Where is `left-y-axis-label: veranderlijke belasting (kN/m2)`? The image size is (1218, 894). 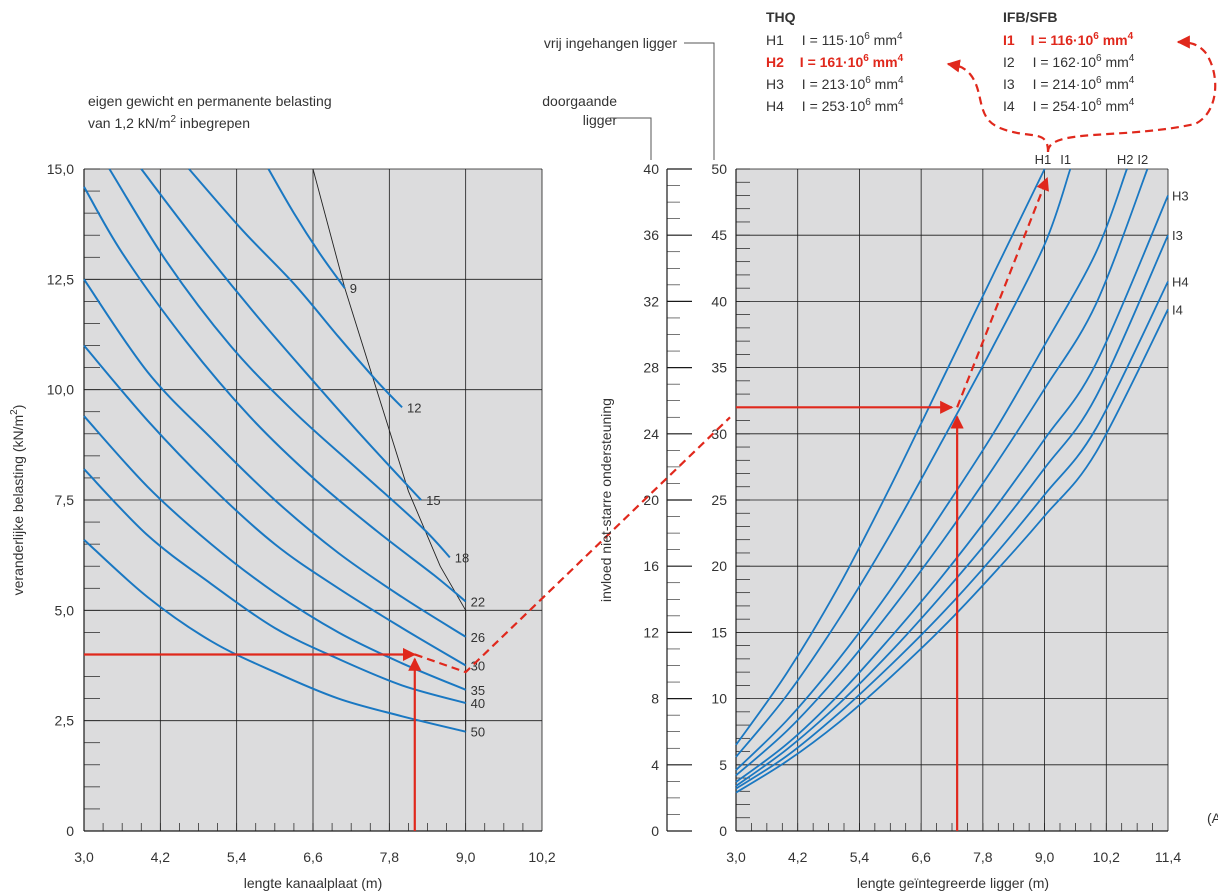
left-y-axis-label: veranderlijke belasting (kN/m2) is located at coordinates (17, 500).